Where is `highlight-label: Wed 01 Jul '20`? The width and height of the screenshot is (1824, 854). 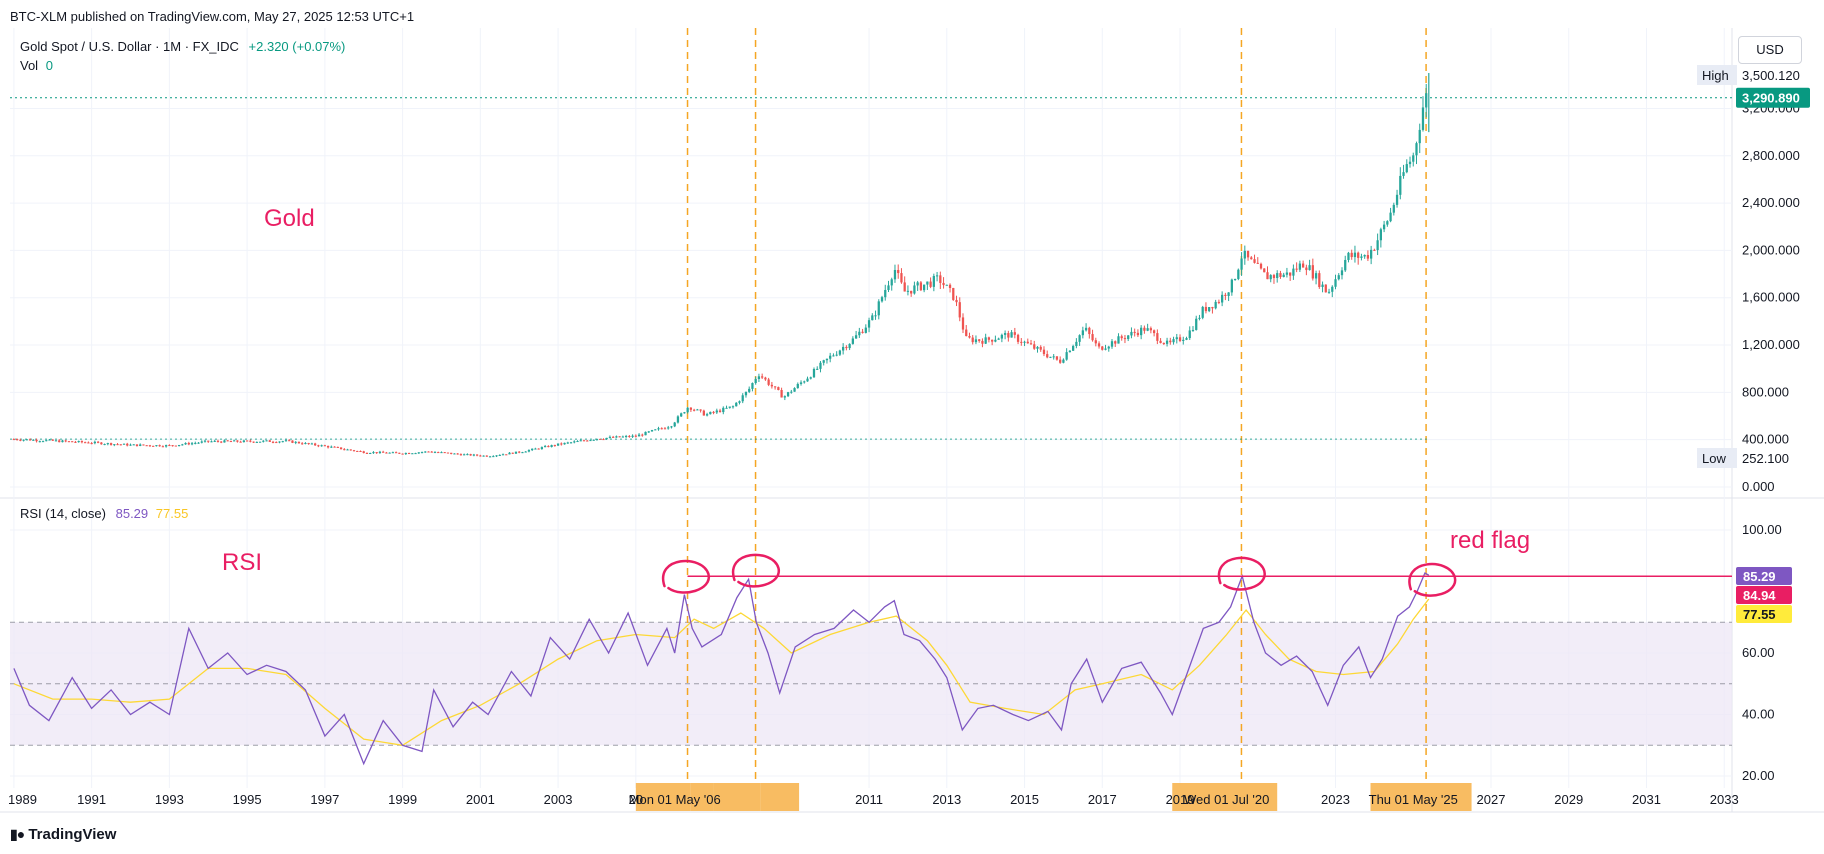 highlight-label: Wed 01 Jul '20 is located at coordinates (1226, 799).